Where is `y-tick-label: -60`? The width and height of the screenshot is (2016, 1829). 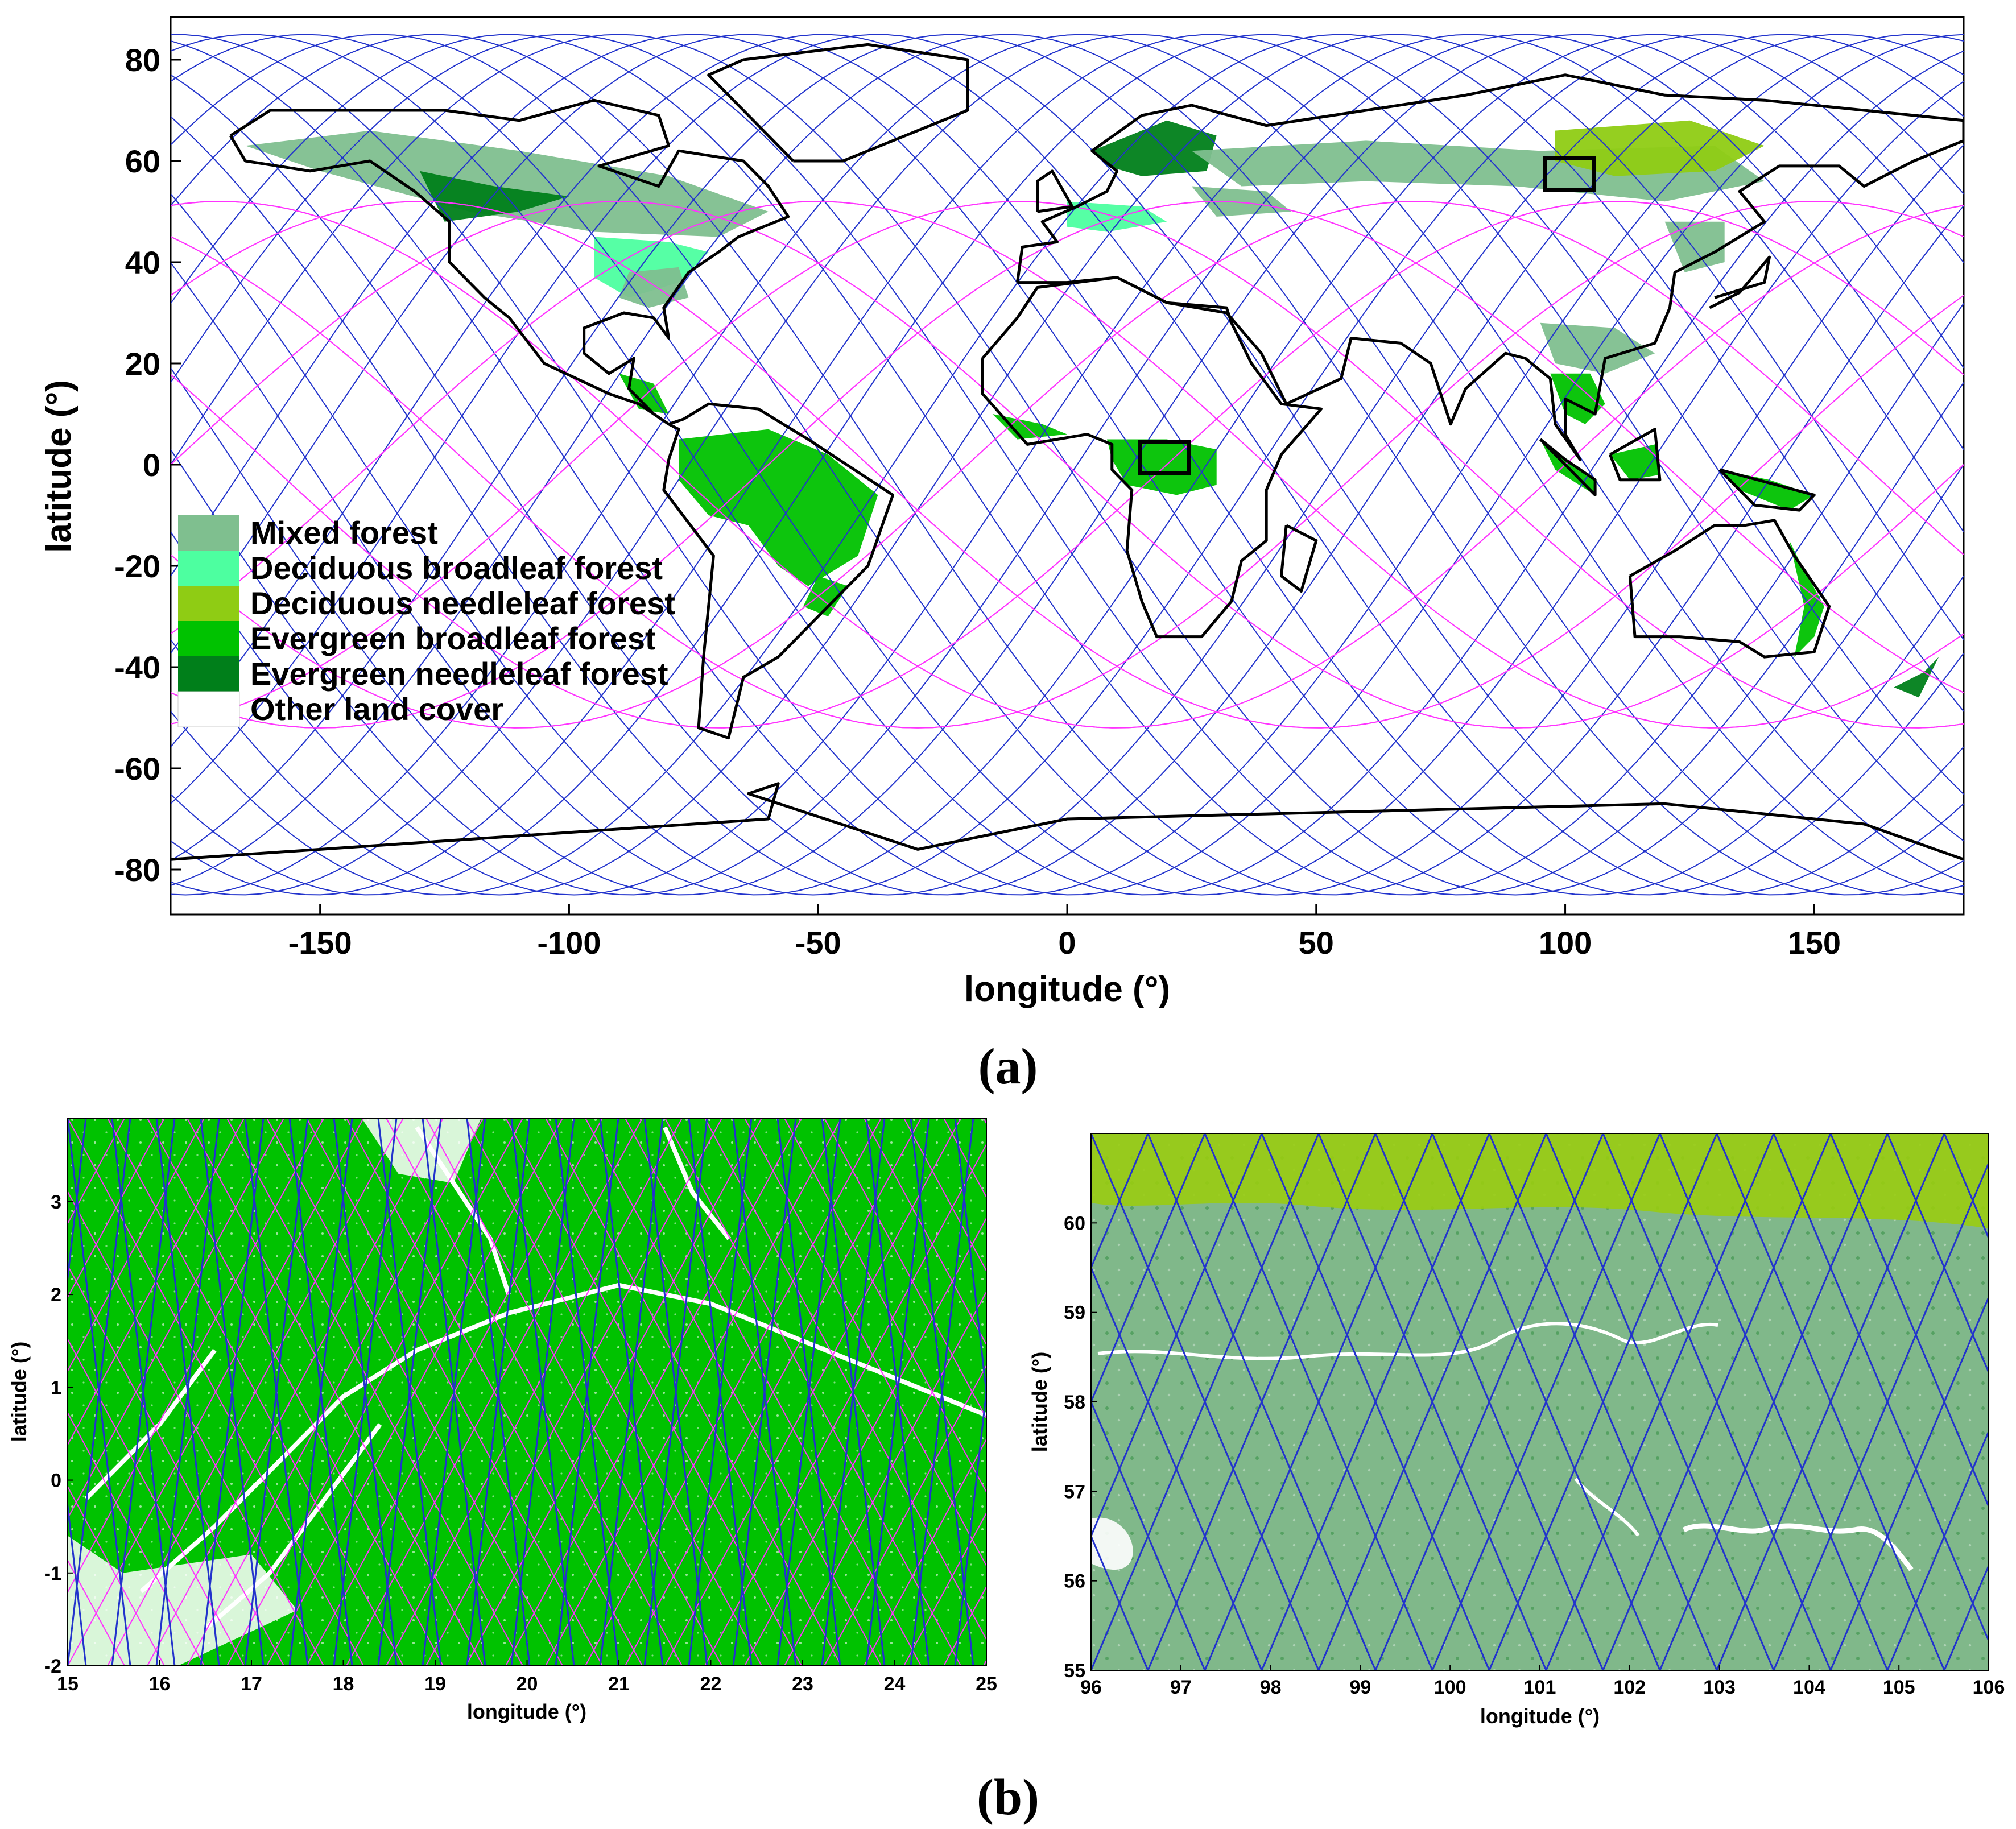
y-tick-label: -60 is located at coordinates (137, 769).